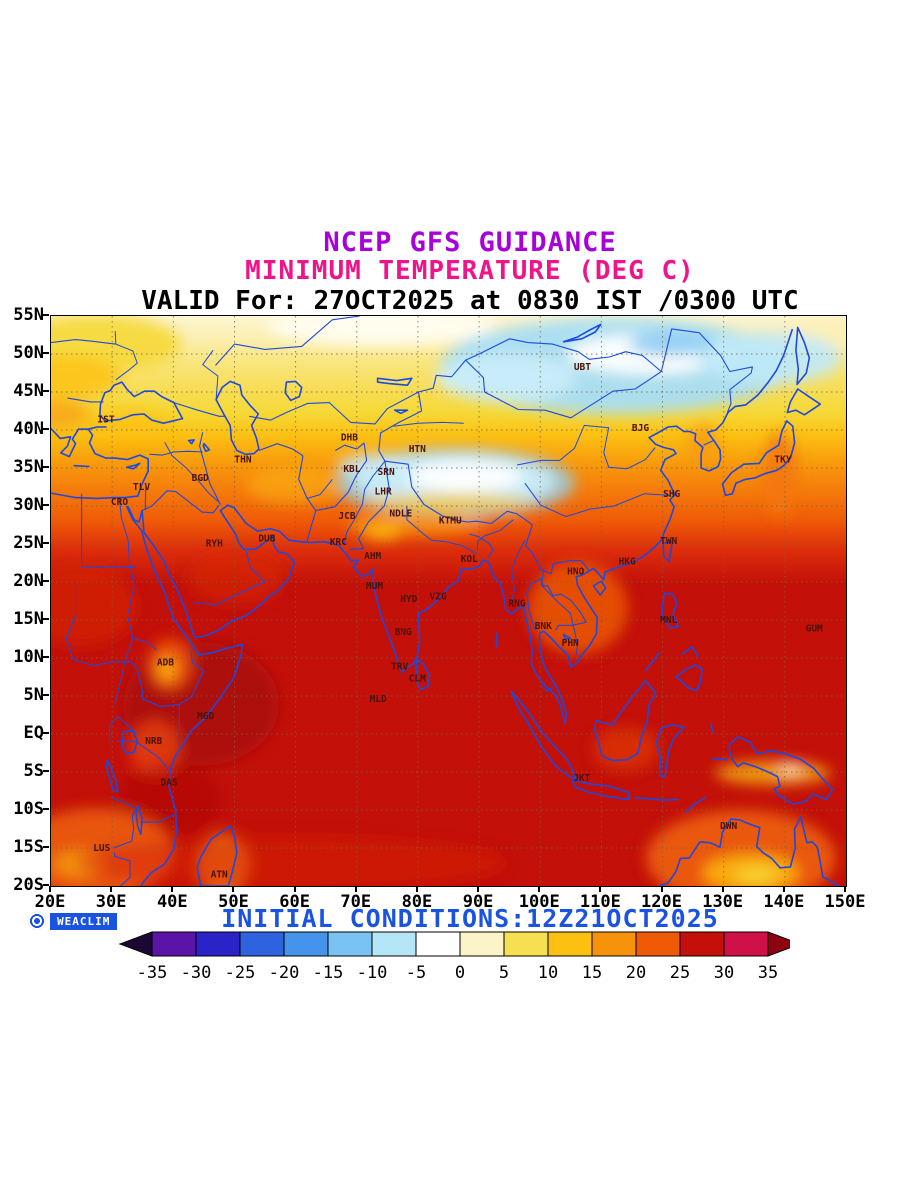  Describe the element at coordinates (728, 826) in the screenshot. I see `city-label-dwn: DWN` at that location.